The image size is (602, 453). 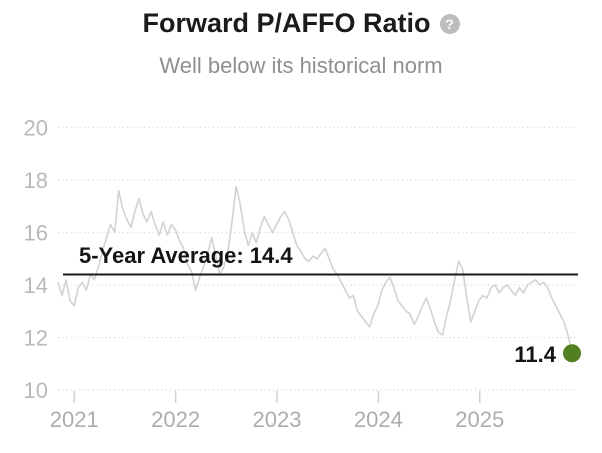 I want to click on chart-title-row: Forward P/AFFO Ratio ?, so click(x=301, y=19).